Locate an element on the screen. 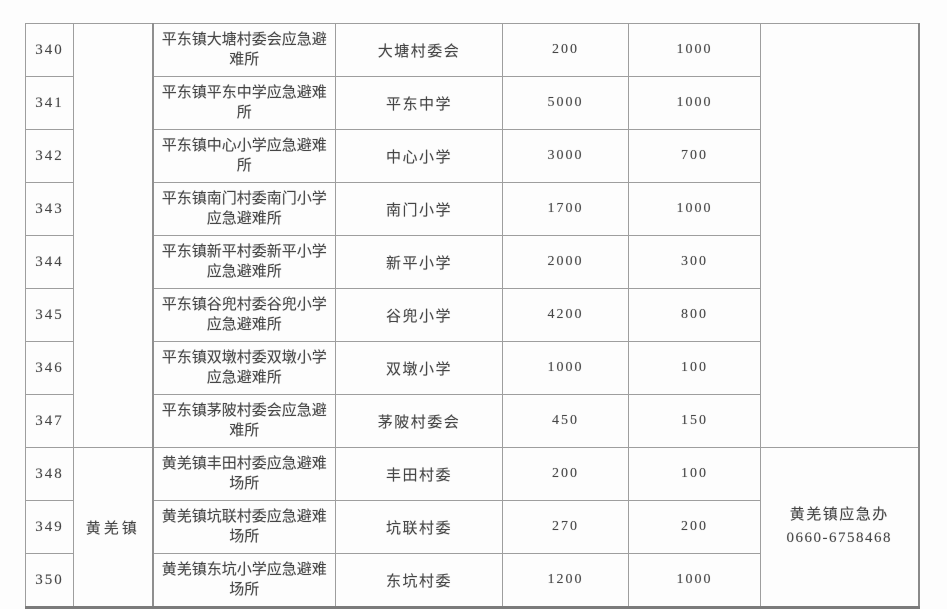  table-row: 347 平东镇茅陂村委会应急避难所 茅陂村委会 450 150 is located at coordinates (472, 421).